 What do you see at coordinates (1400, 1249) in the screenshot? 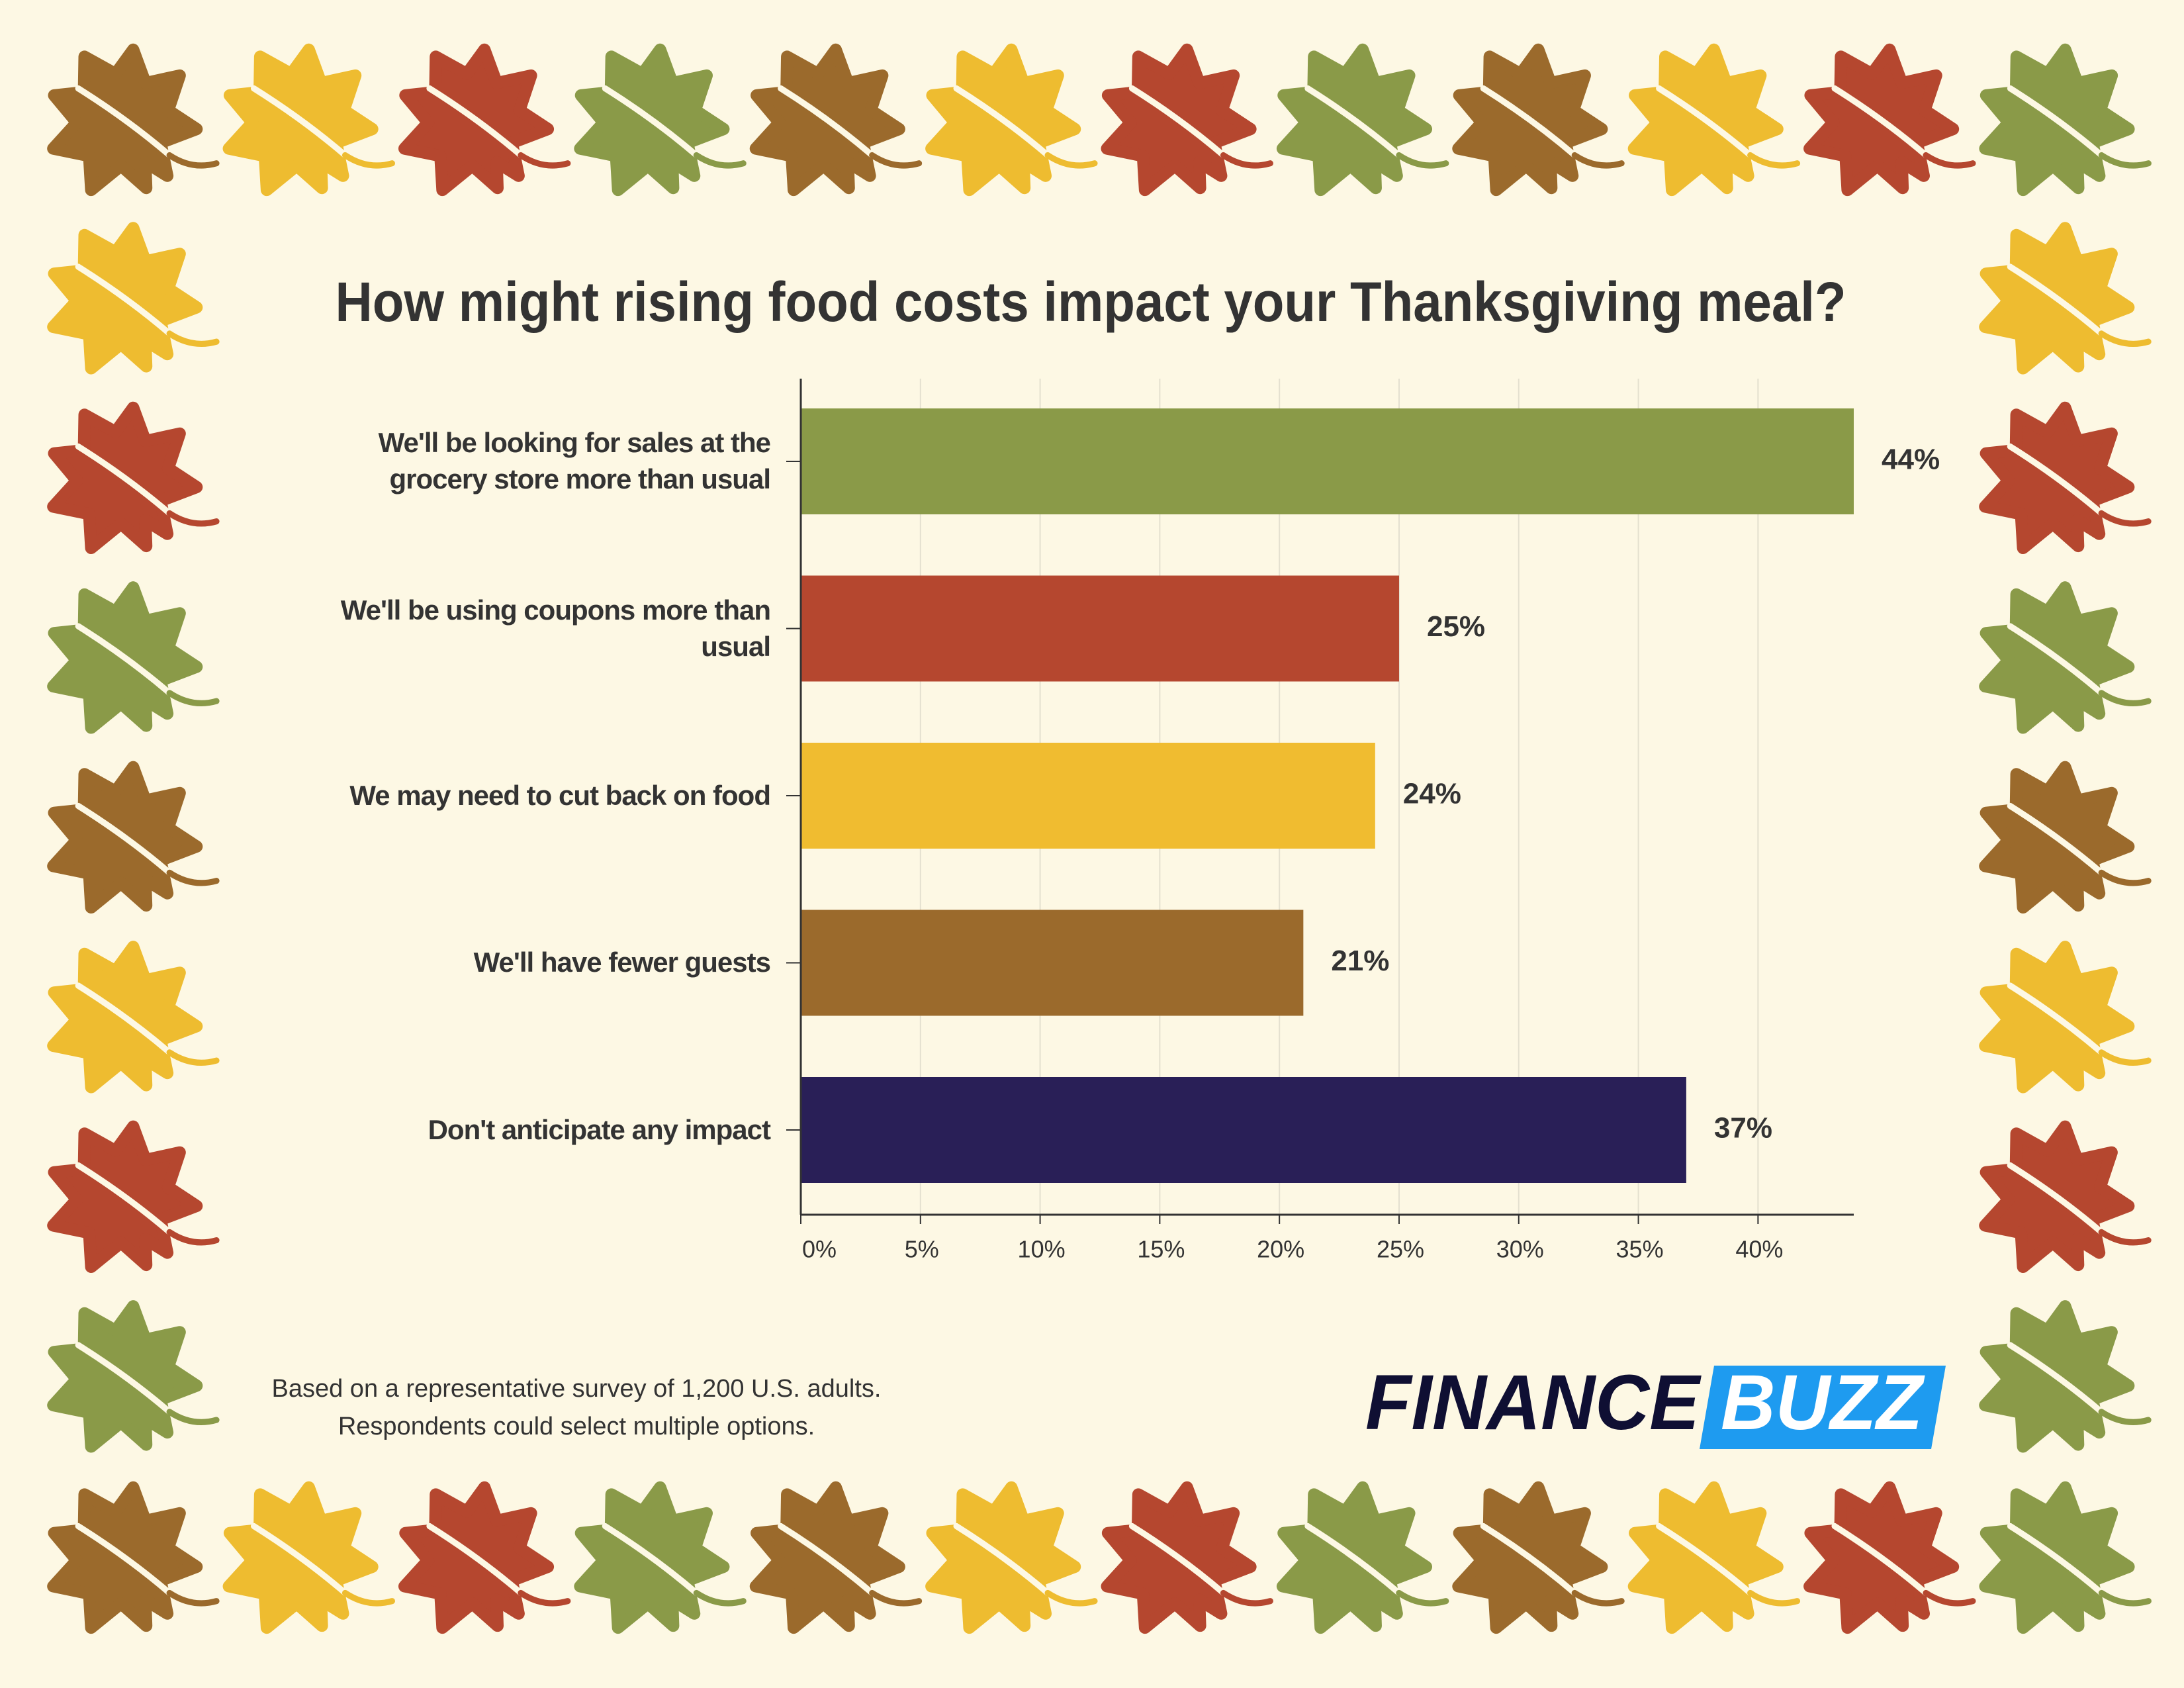
I see `x-tick-label: 25%` at bounding box center [1400, 1249].